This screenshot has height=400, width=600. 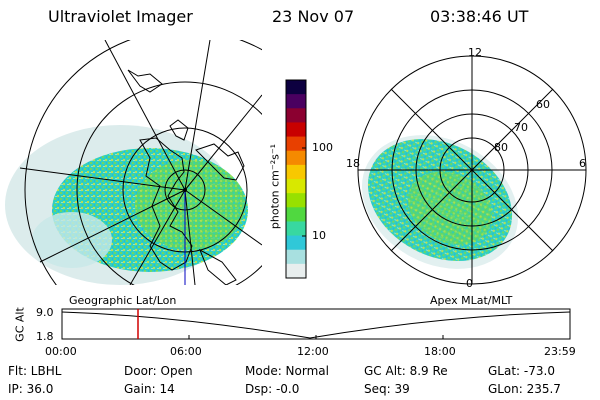 What do you see at coordinates (313, 16) in the screenshot?
I see `date-label: 23 Nov 07` at bounding box center [313, 16].